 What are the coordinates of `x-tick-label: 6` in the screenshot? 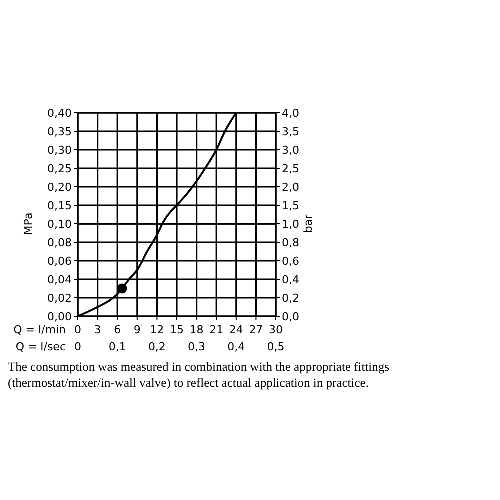 It's located at (118, 330).